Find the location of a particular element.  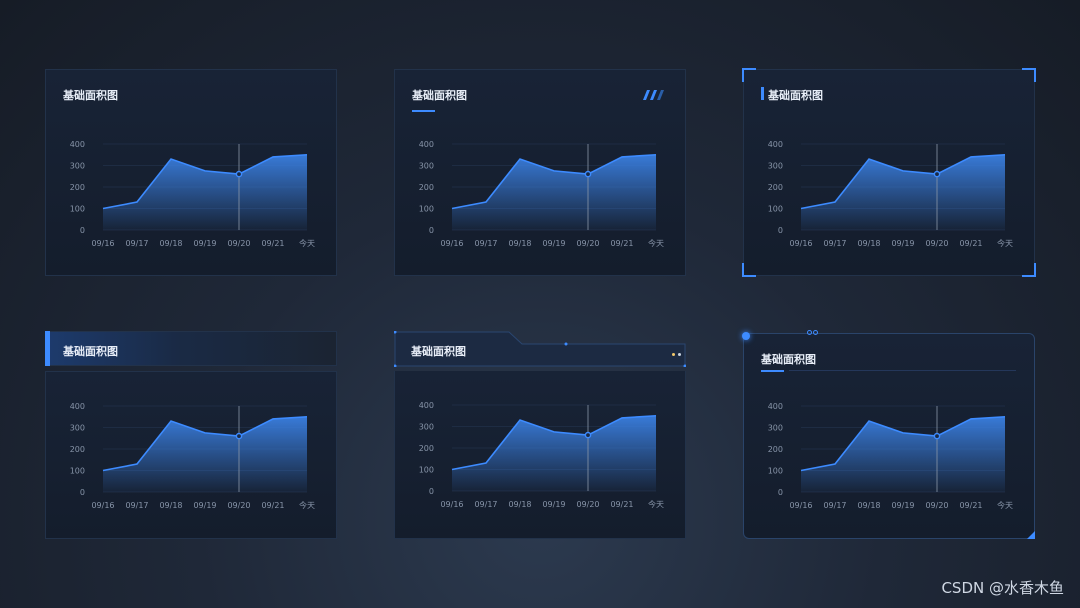

header-frame is located at coordinates (540, 349).